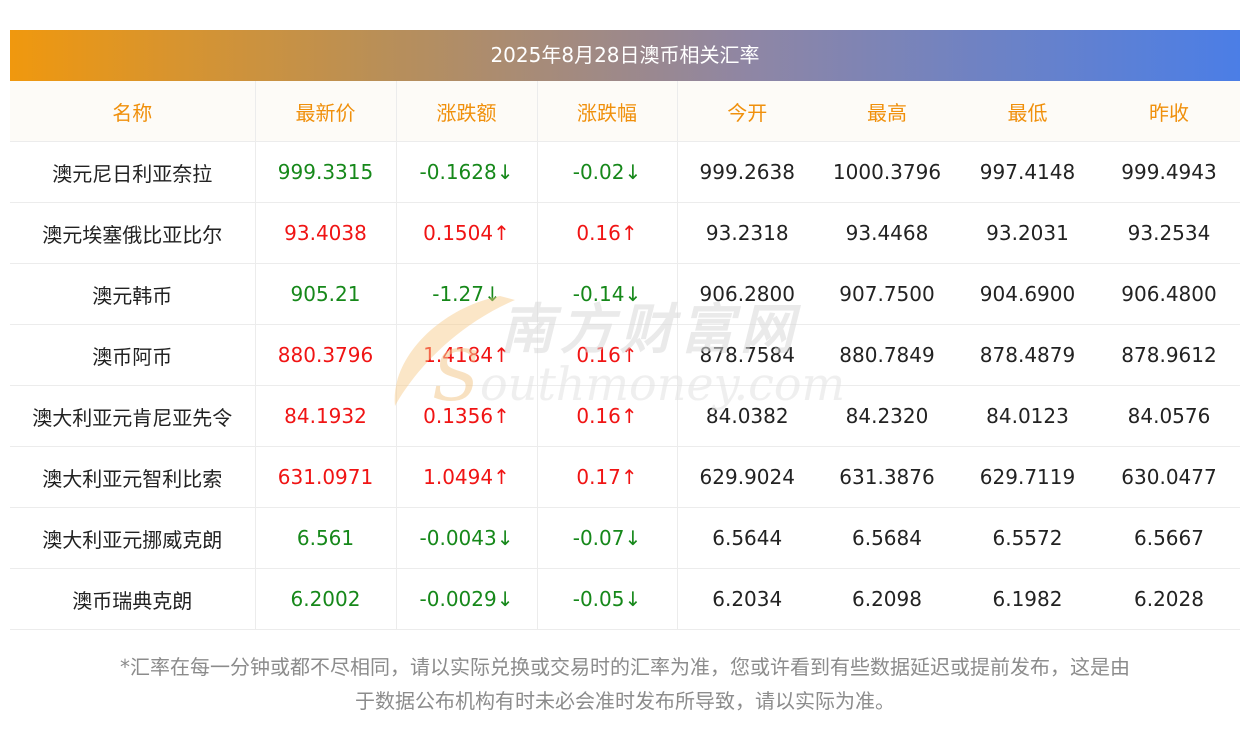 This screenshot has height=733, width=1250. Describe the element at coordinates (1027, 599) in the screenshot. I see `low-price: 6.1982` at that location.